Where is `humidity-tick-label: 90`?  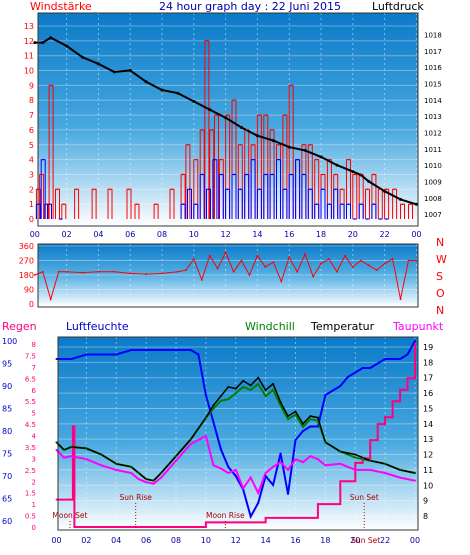
humidity-tick-label: 90 is located at coordinates (7, 386).